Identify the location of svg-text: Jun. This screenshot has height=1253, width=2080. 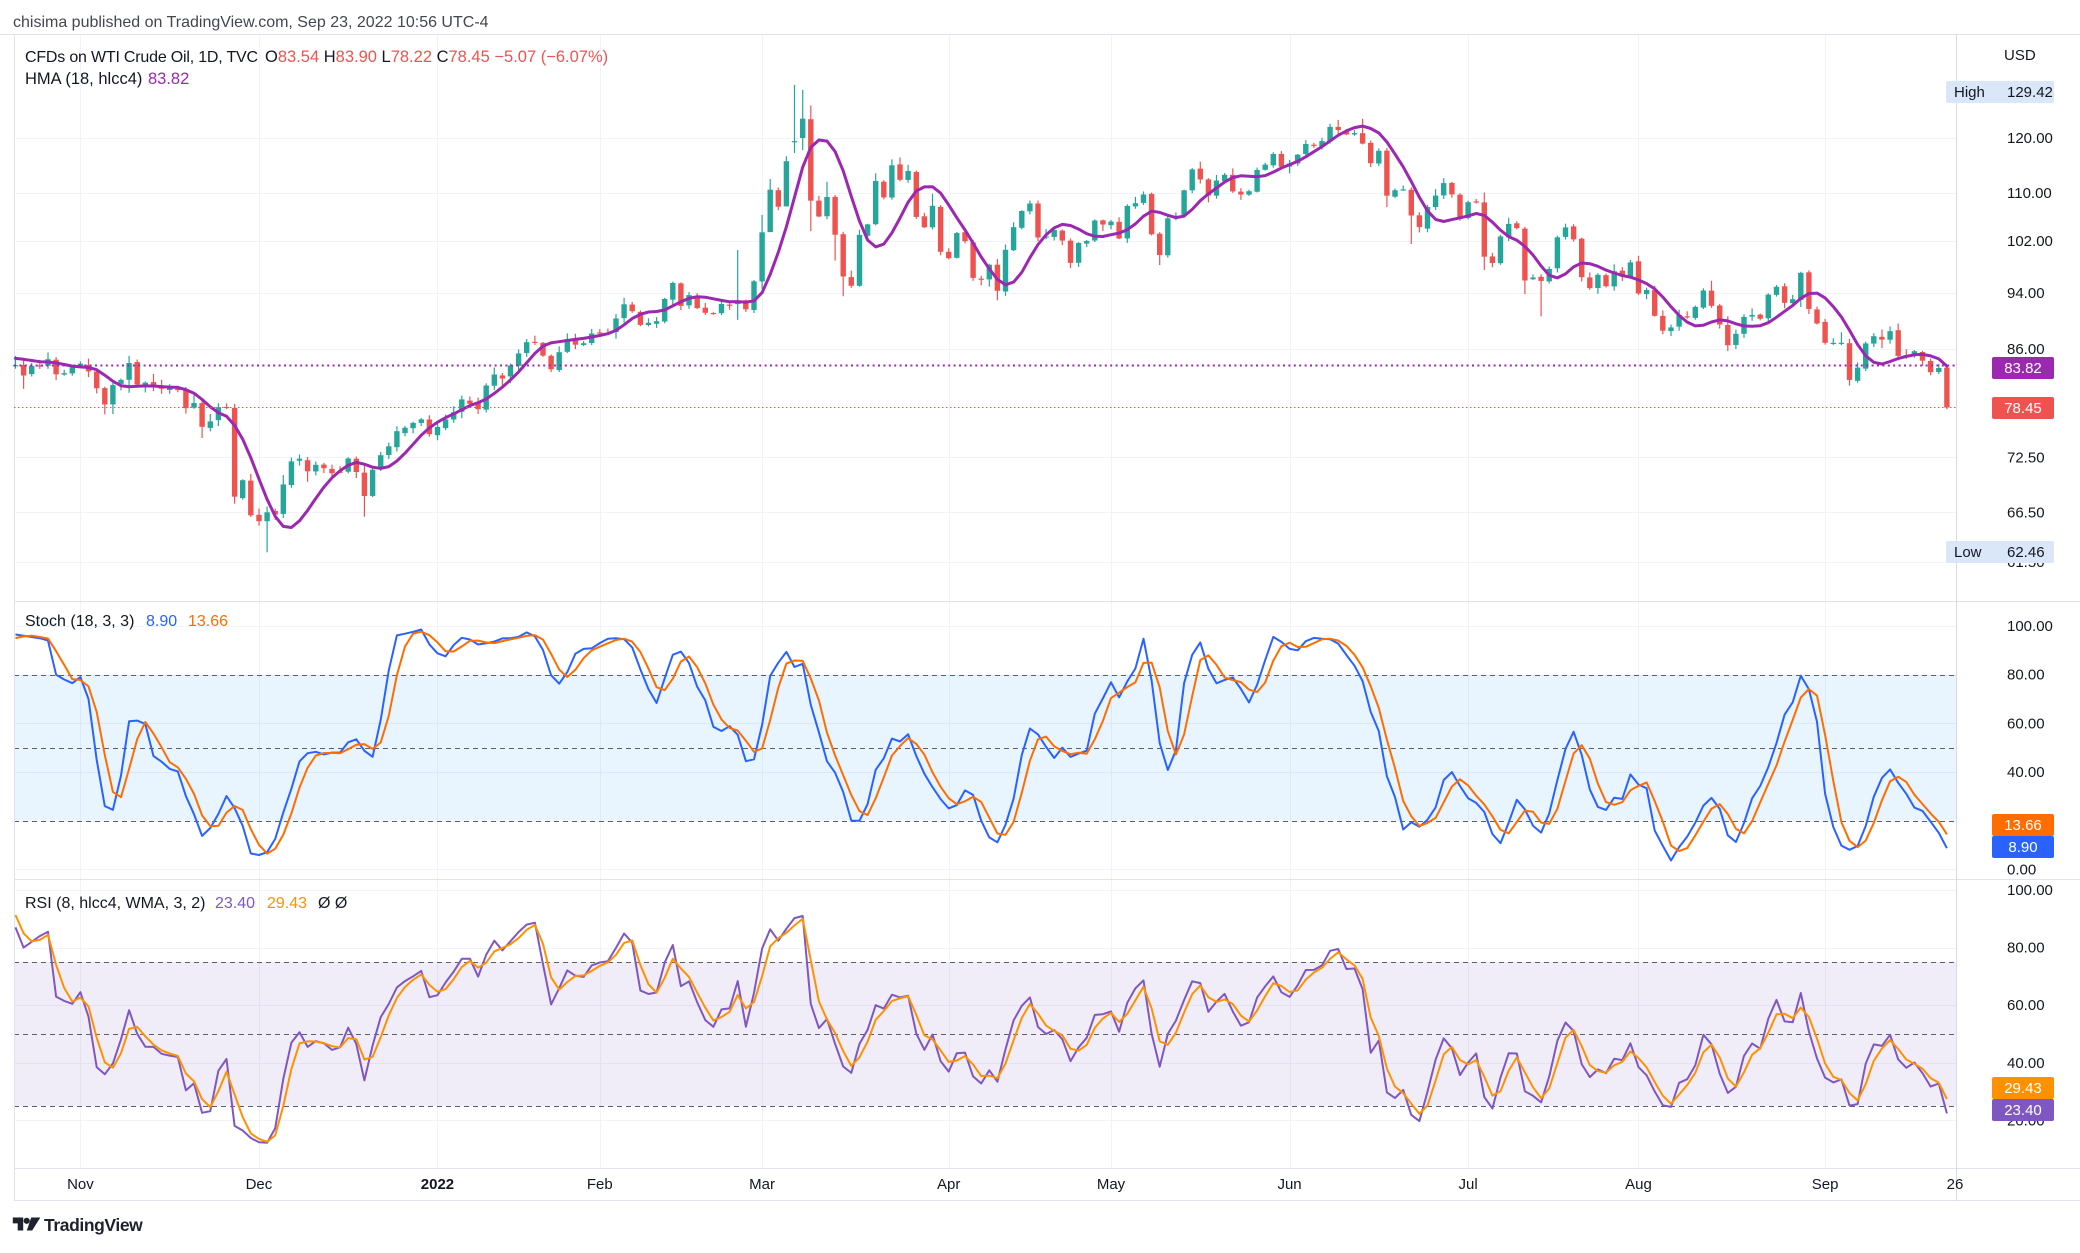
(1289, 1184).